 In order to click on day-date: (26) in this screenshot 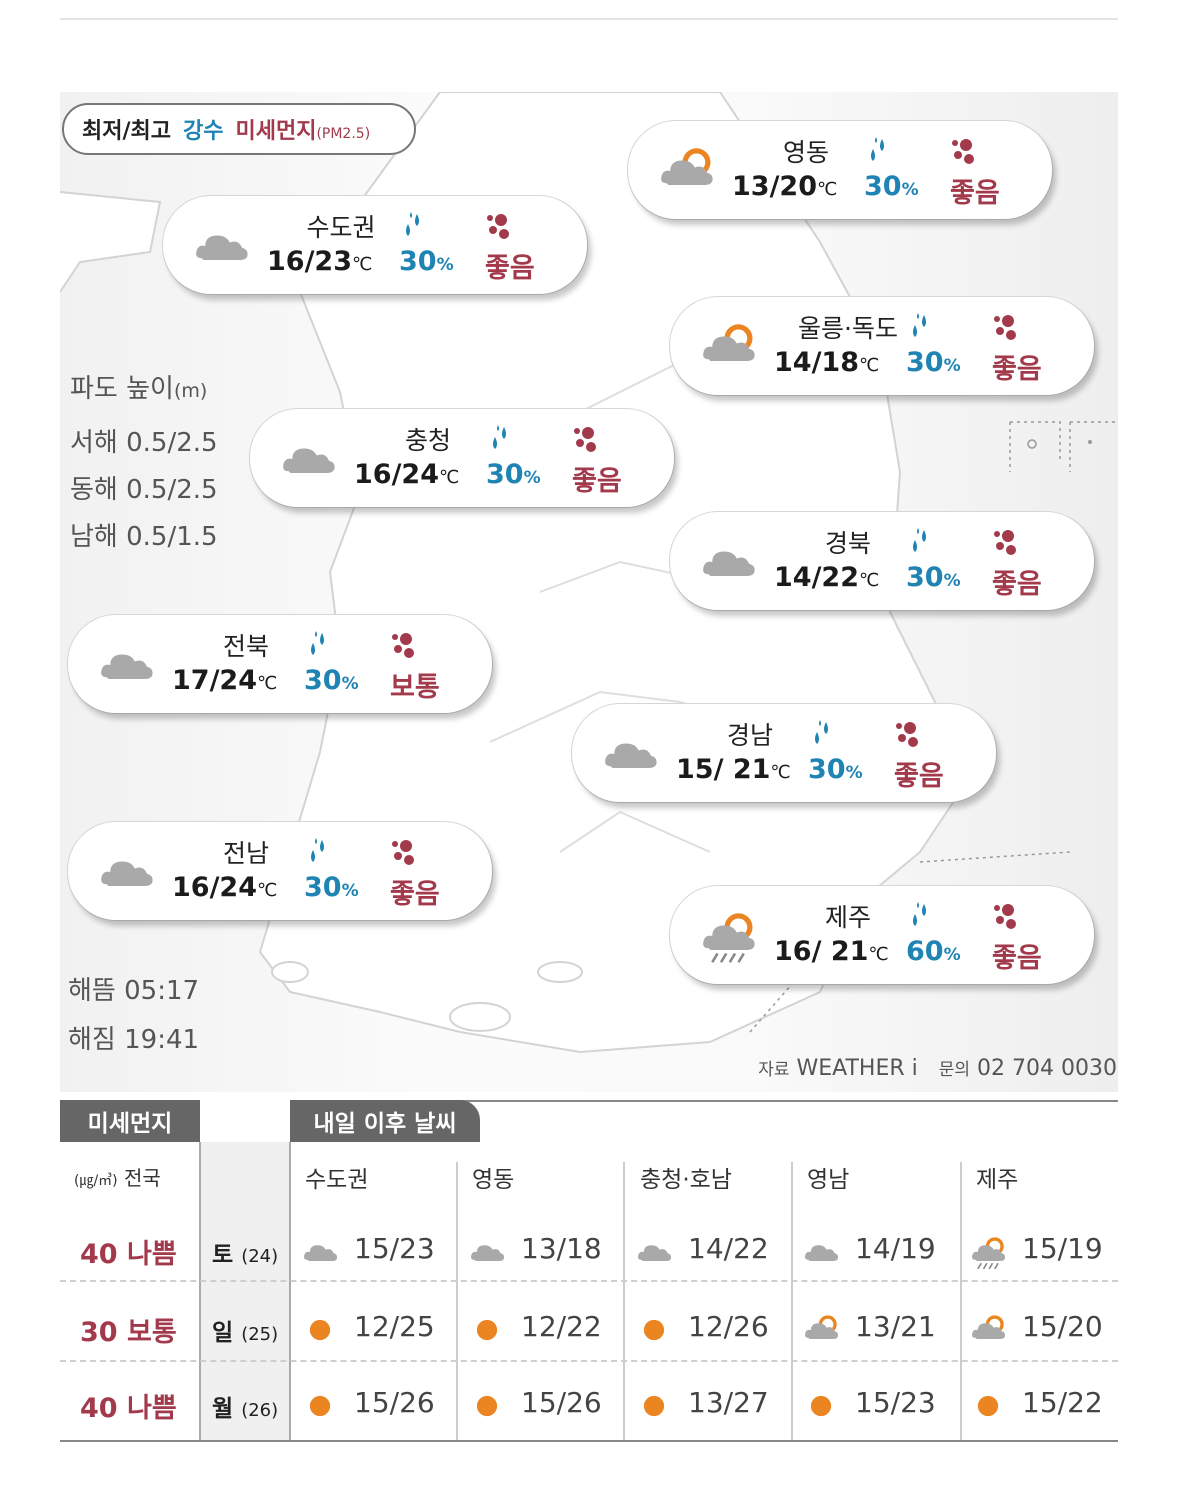, I will do `click(260, 1410)`.